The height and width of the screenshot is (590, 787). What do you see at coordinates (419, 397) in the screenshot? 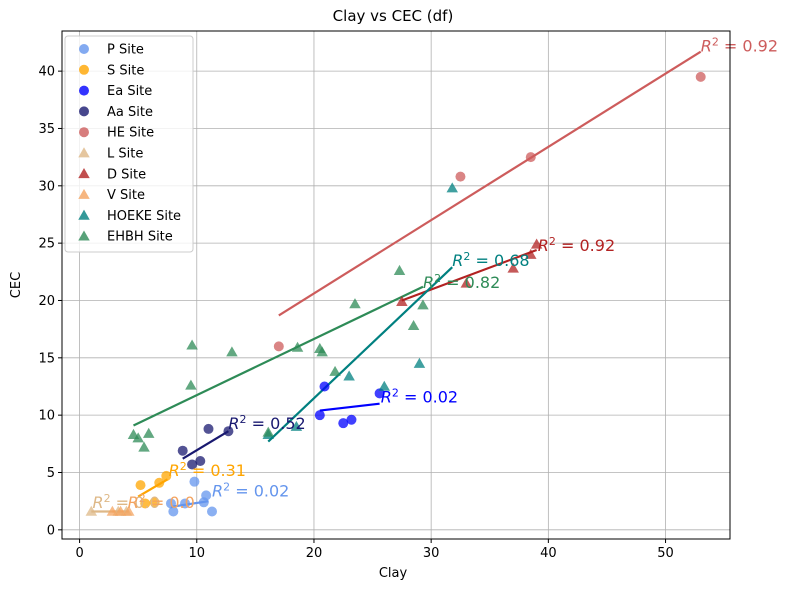
I see `r2-label-ea-site: R2 = 0.02` at bounding box center [419, 397].